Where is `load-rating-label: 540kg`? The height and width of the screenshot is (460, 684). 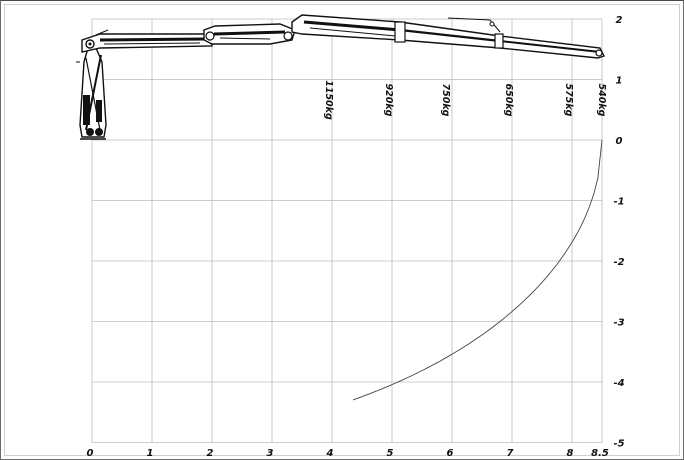 load-rating-label: 540kg is located at coordinates (601, 100).